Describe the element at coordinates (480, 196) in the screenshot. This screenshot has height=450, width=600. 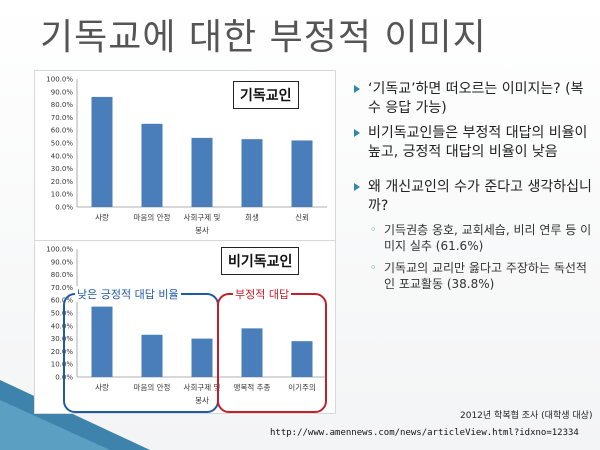
I see `bullet-text: 왜 개신교인의 수가 준다고 생각하십니까?` at that location.